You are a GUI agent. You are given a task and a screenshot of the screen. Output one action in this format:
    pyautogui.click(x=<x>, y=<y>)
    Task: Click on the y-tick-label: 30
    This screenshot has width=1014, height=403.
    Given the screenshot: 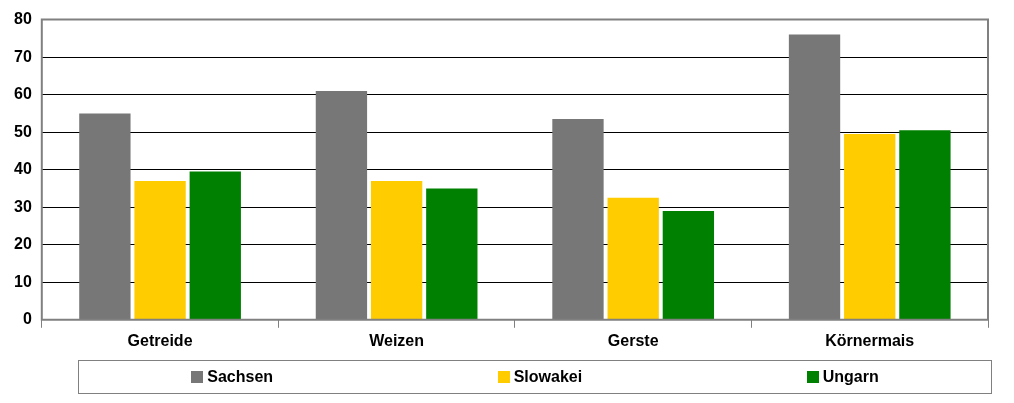 What is the action you would take?
    pyautogui.click(x=23, y=206)
    